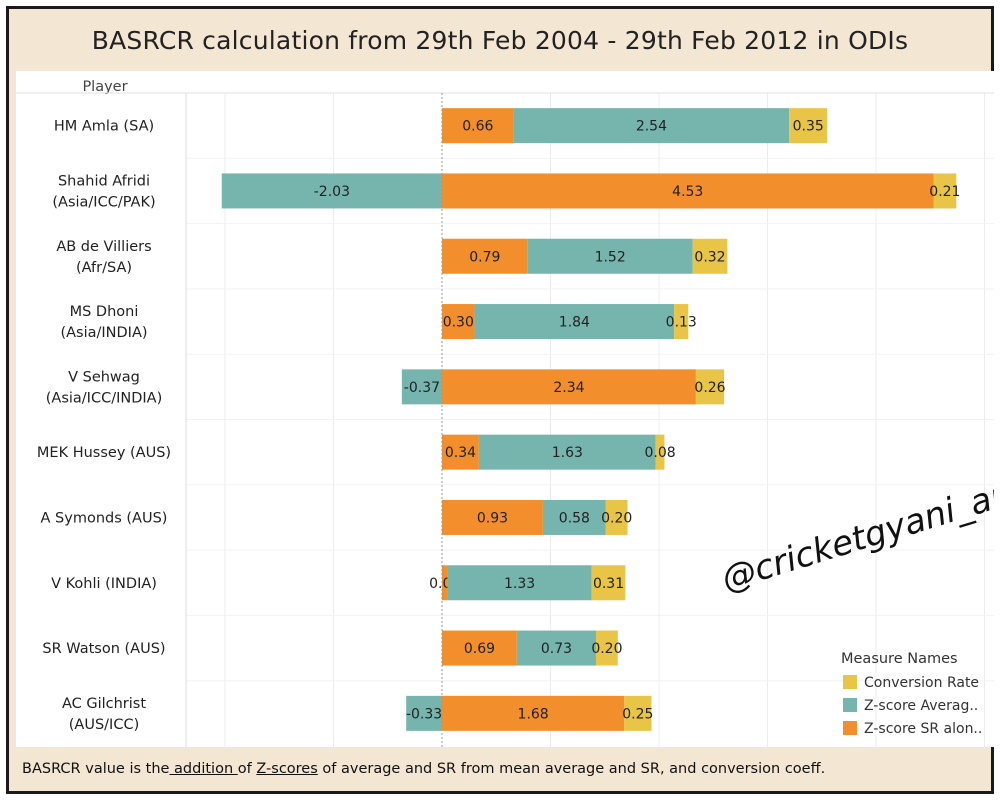  Describe the element at coordinates (103, 247) in the screenshot. I see `category-label: AB de Villiers` at that location.